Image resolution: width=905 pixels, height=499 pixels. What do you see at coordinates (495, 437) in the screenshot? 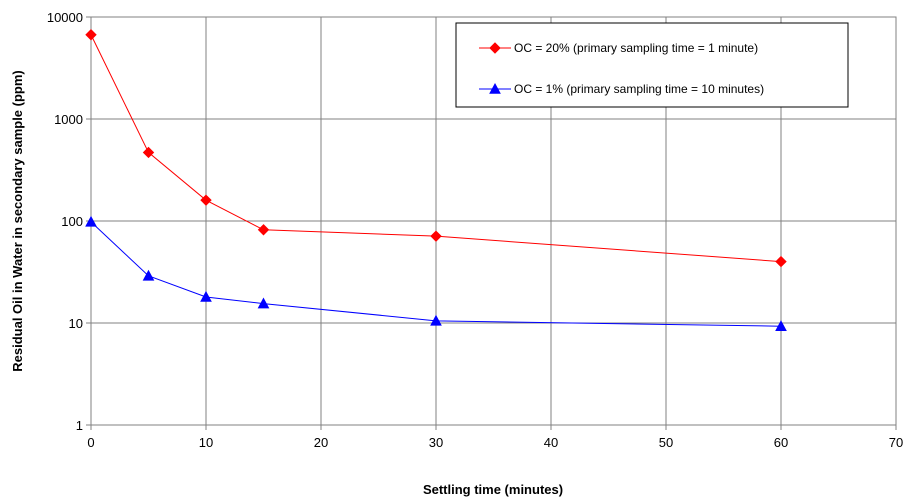
I see `x-axis: 0 10 20 30 40 50 60 70` at bounding box center [495, 437].